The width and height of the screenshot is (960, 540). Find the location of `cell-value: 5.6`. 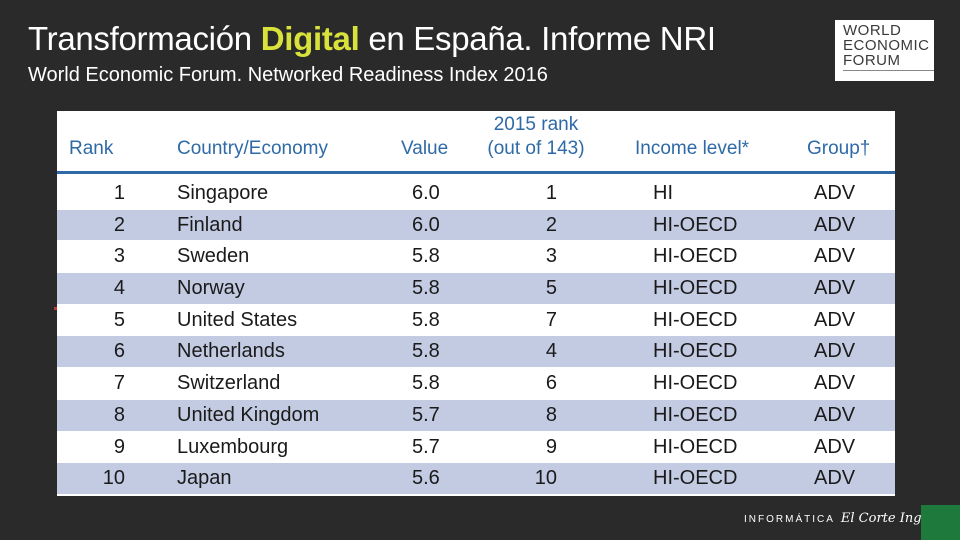

cell-value: 5.6 is located at coordinates (426, 478).